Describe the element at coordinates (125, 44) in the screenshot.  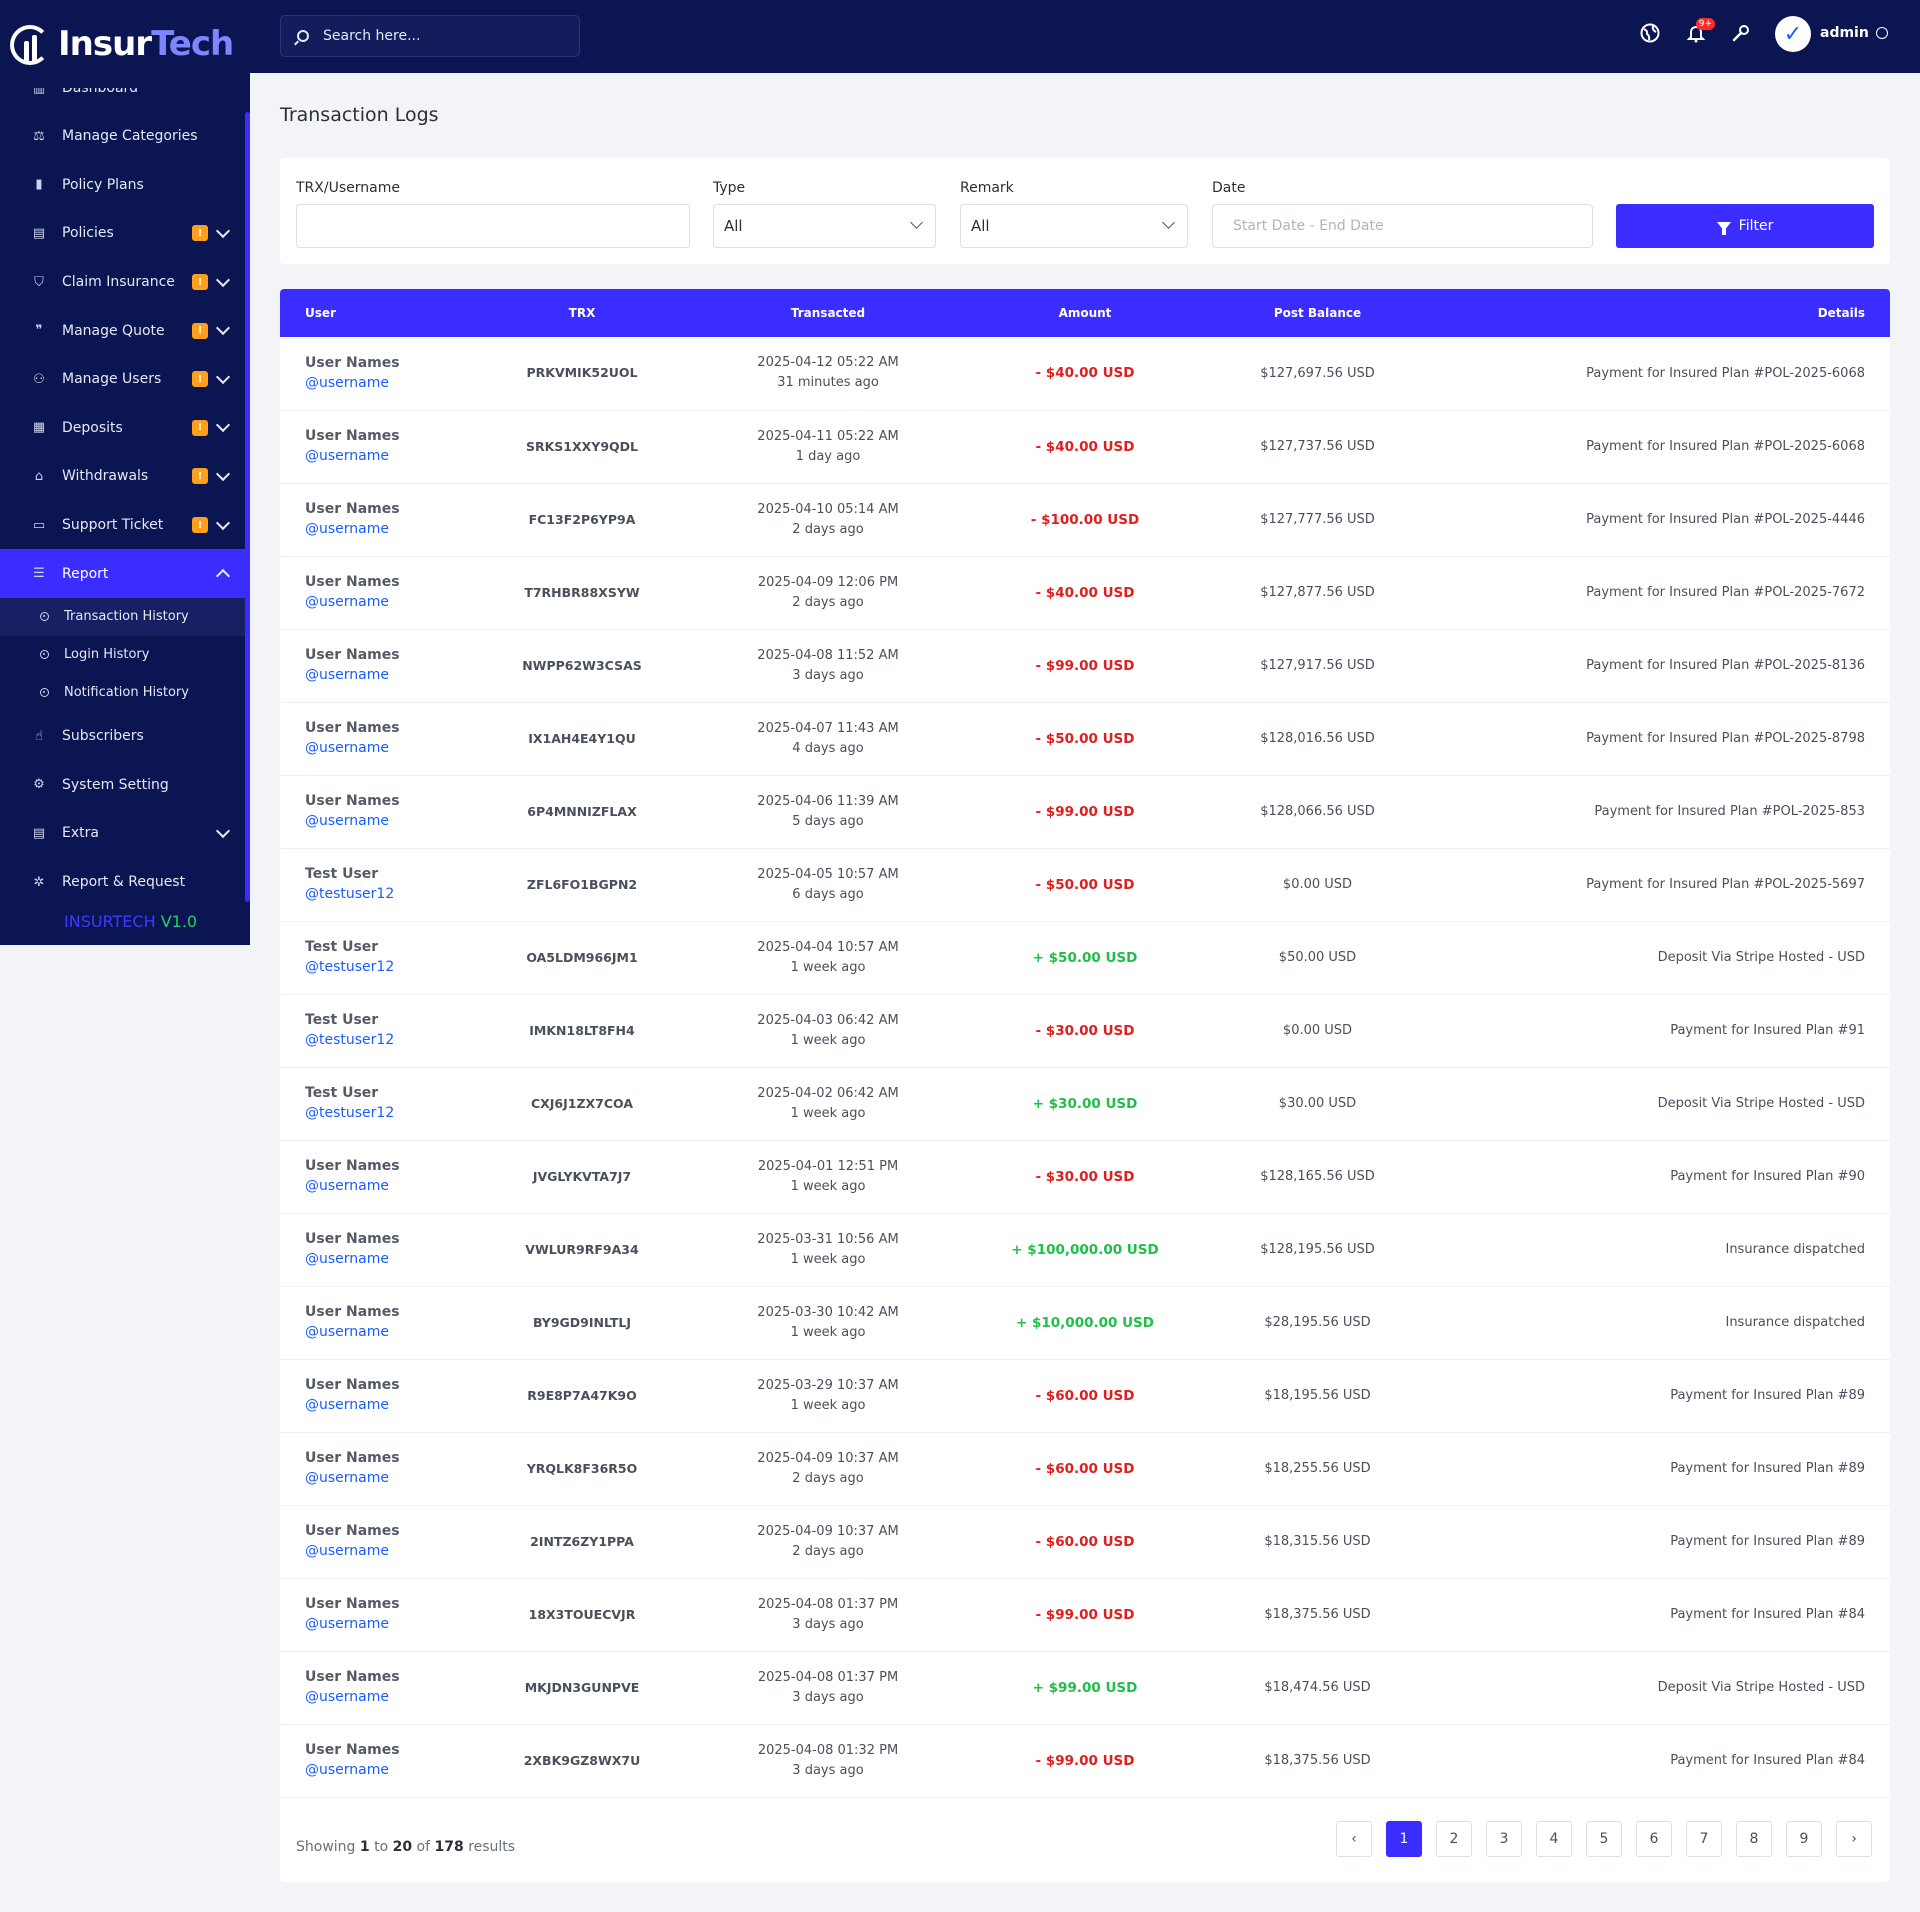
I see `brand-logo: InsurTech` at that location.